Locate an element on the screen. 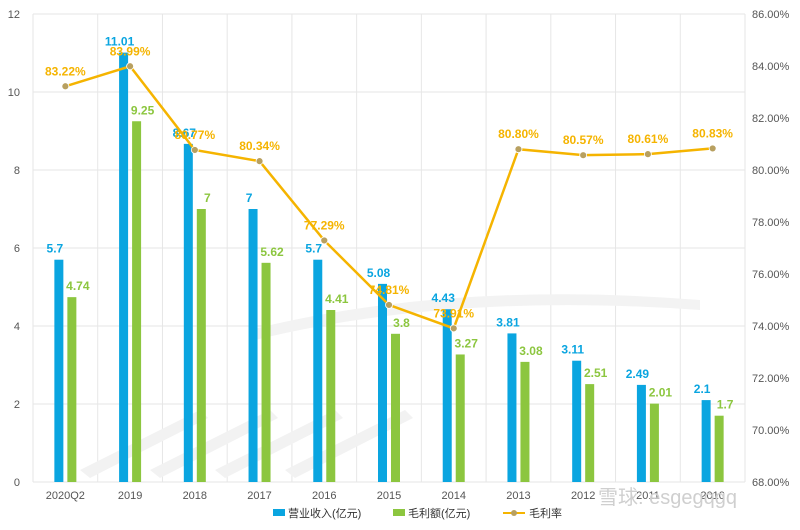 This screenshot has height=530, width=800. data-label-gross-profit: 5.62 is located at coordinates (272, 252).